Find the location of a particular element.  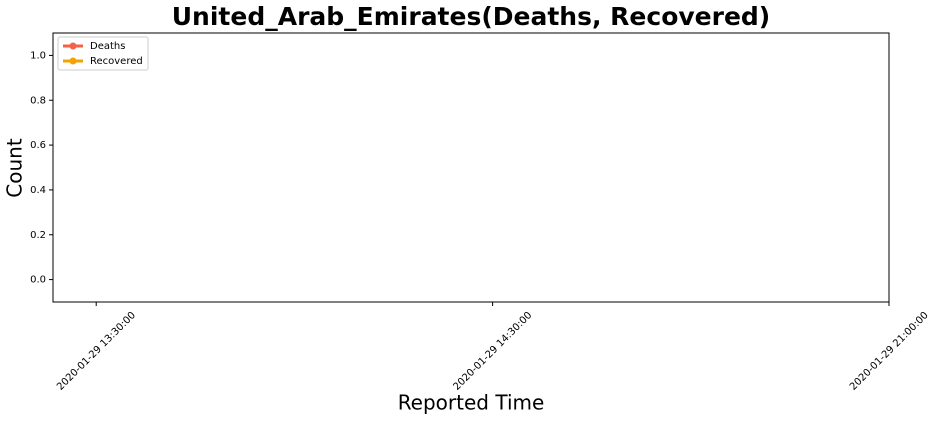

legend-label: Recovered is located at coordinates (116, 61).